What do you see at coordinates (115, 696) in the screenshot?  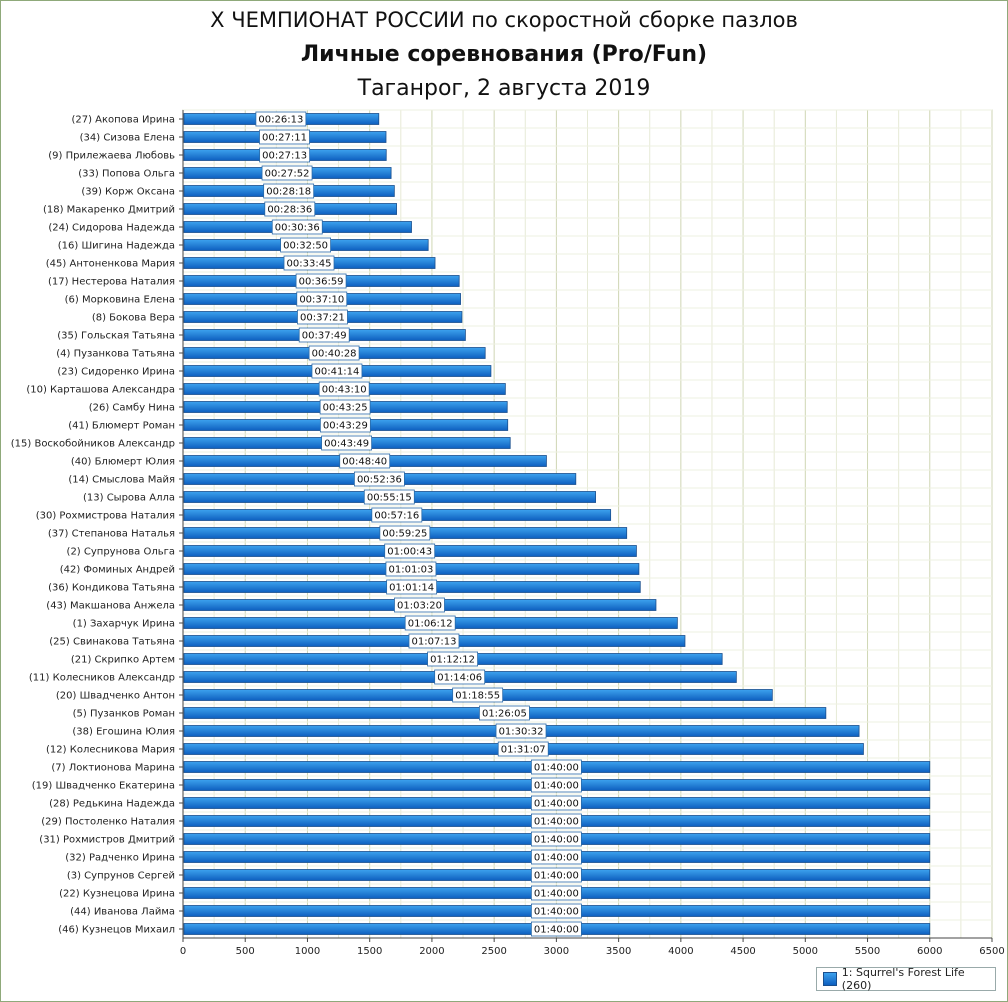 I see `category-label: (20) Швадченко Антон` at bounding box center [115, 696].